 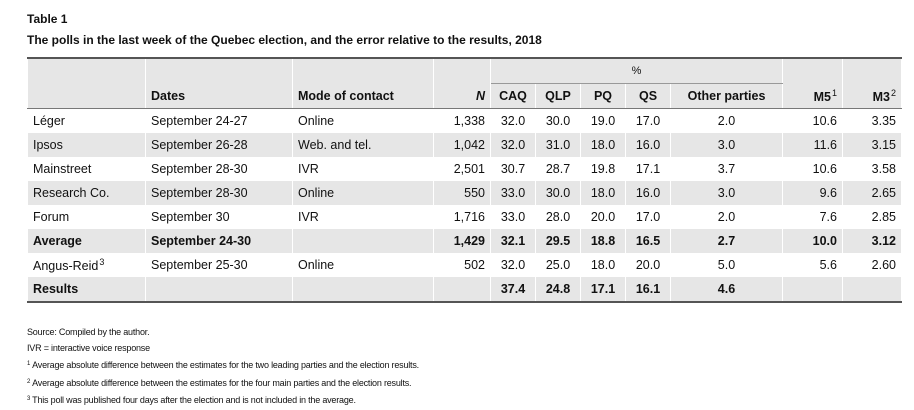 What do you see at coordinates (812, 96) in the screenshot?
I see `col-m5: M51` at bounding box center [812, 96].